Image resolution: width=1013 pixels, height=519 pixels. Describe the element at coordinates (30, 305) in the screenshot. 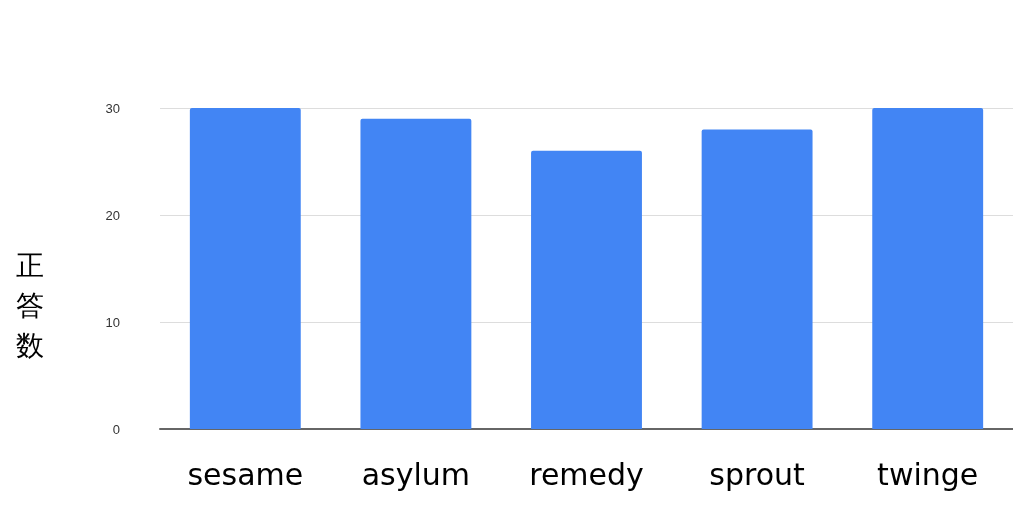

I see `y-axis-title: 正答数` at that location.